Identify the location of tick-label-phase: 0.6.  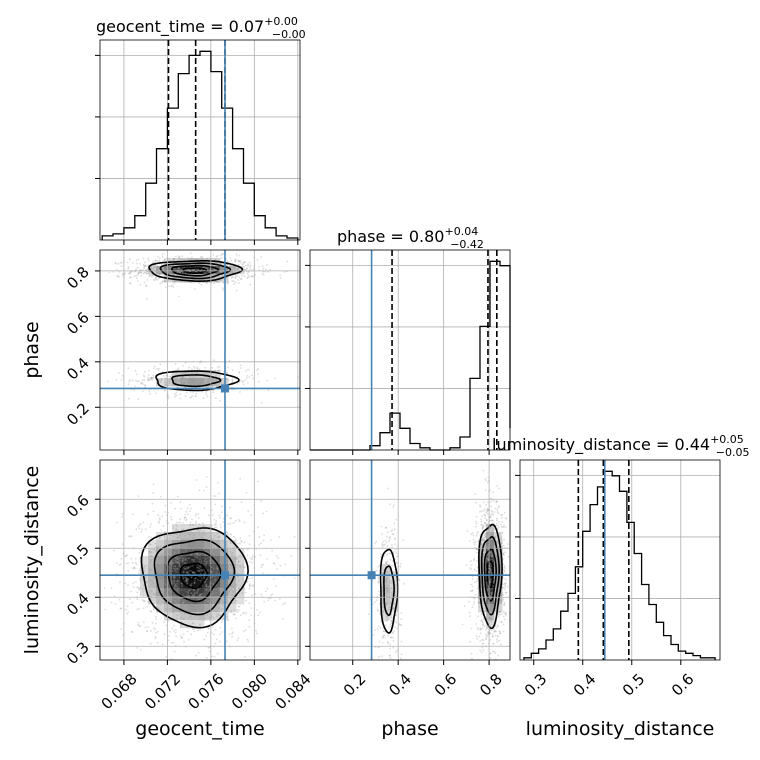
(78, 323).